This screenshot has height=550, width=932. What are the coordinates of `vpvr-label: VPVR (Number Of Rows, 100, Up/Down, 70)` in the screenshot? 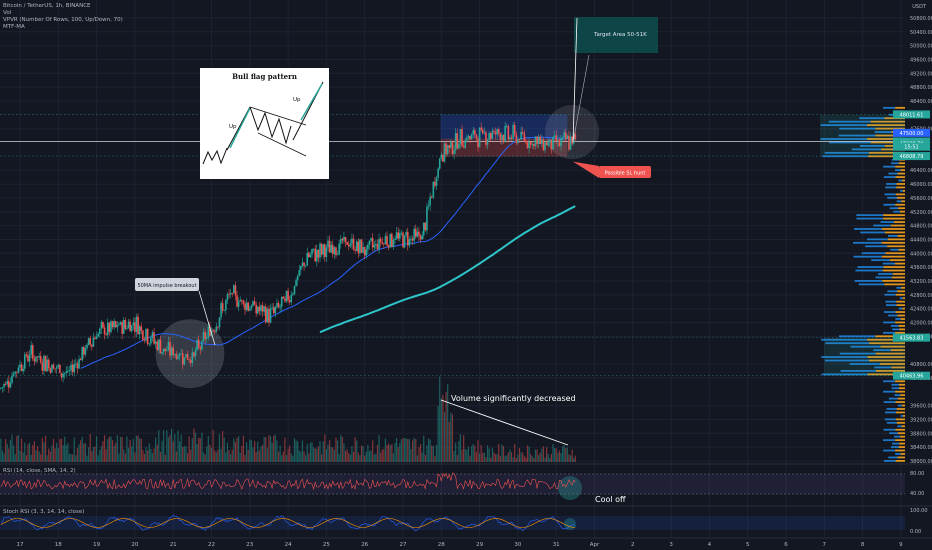 It's located at (63, 20).